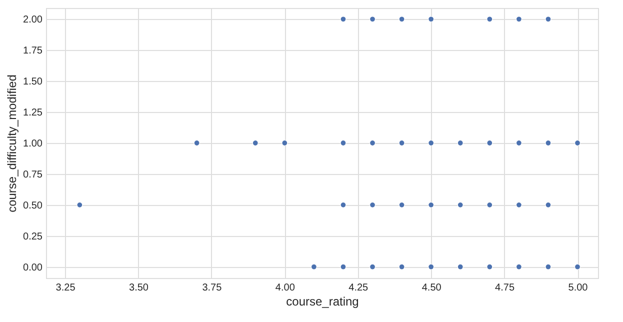  Describe the element at coordinates (33, 113) in the screenshot. I see `y-tick-label: 1.25` at that location.